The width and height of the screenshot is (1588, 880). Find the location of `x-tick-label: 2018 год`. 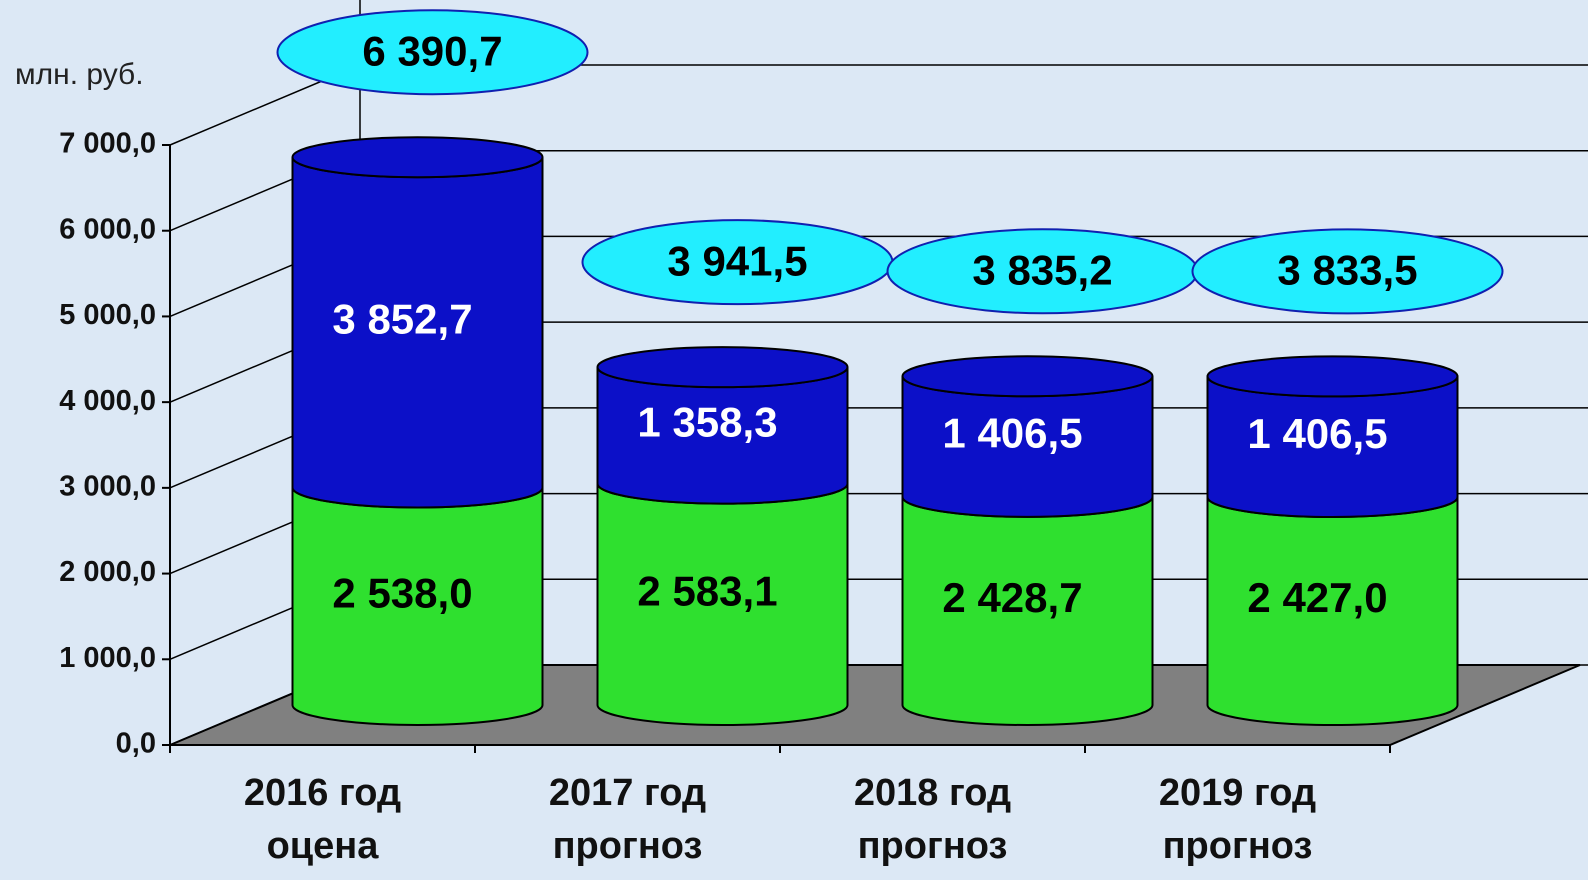

x-tick-label: 2018 год is located at coordinates (932, 793).